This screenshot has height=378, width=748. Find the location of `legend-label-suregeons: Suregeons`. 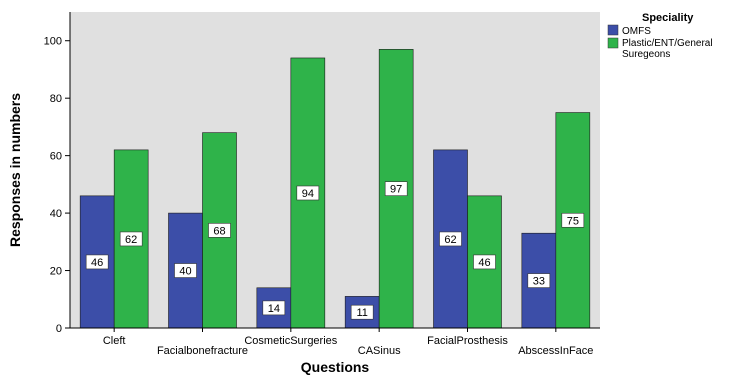

legend-label-suregeons: Suregeons is located at coordinates (646, 54).